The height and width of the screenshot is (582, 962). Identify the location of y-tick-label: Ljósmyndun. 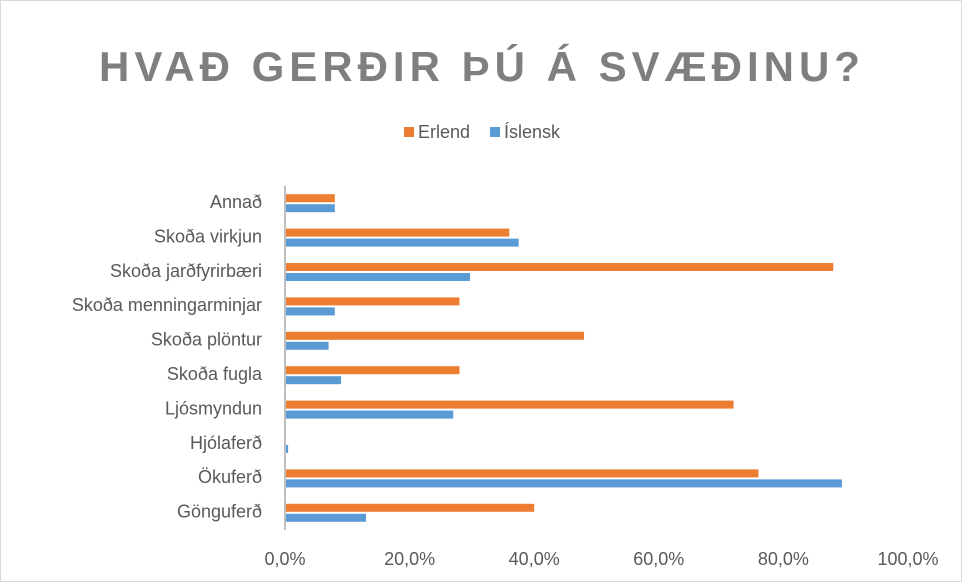
(213, 408).